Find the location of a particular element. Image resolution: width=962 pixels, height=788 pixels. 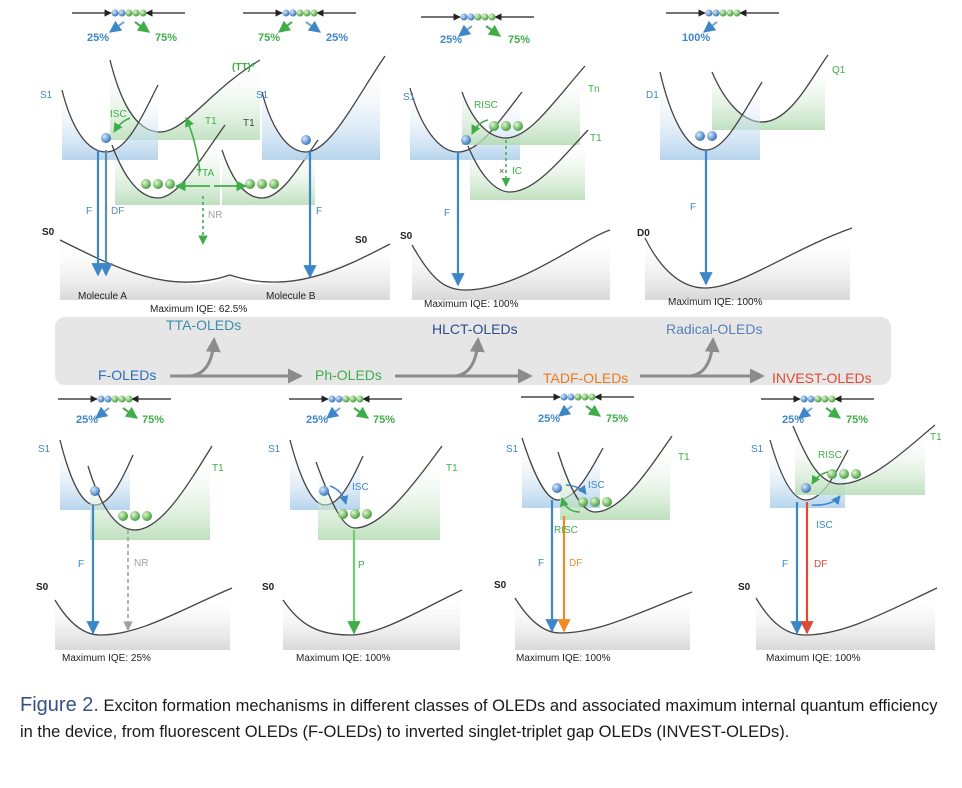

tta-oleds-label: TTA-OLEDs is located at coordinates (203, 325).